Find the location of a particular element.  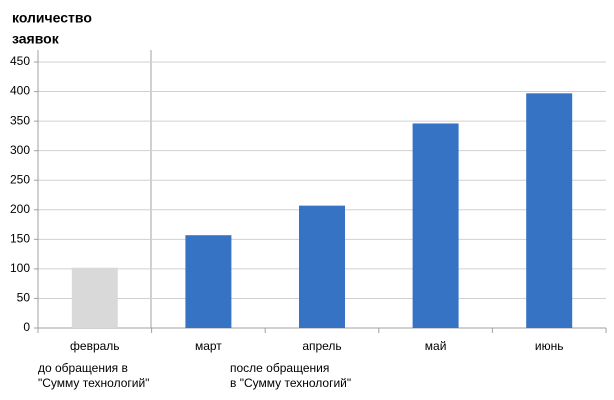

chart-title: количество is located at coordinates (52, 18).